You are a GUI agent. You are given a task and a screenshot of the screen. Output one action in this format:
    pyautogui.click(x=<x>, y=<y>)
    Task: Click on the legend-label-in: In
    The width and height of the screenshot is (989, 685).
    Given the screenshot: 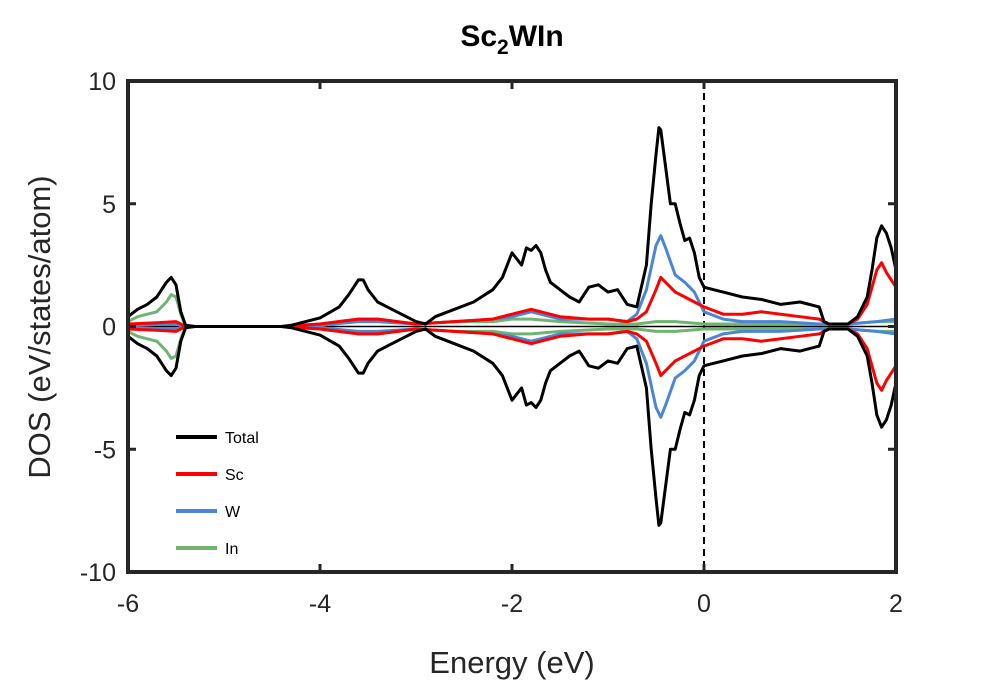 What is the action you would take?
    pyautogui.click(x=231, y=549)
    